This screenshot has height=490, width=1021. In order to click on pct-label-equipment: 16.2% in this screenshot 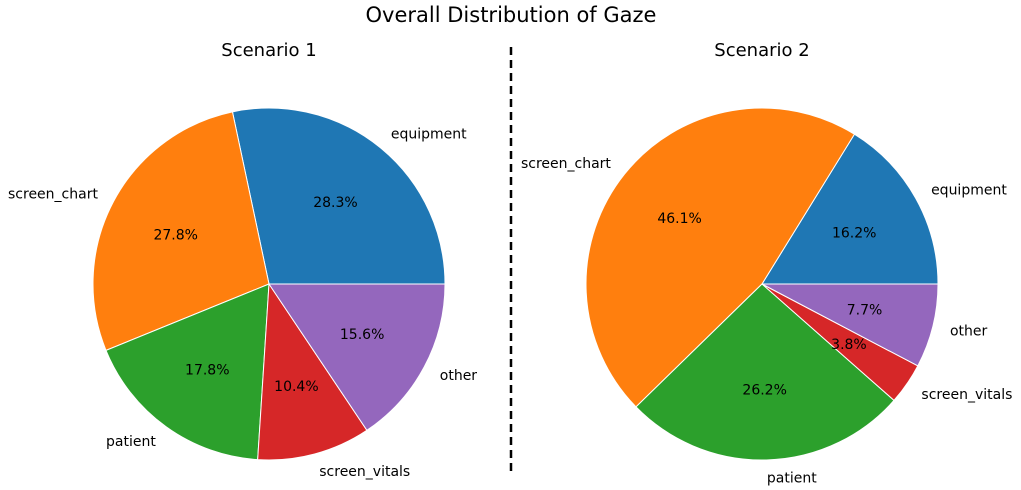, I will do `click(854, 234)`.